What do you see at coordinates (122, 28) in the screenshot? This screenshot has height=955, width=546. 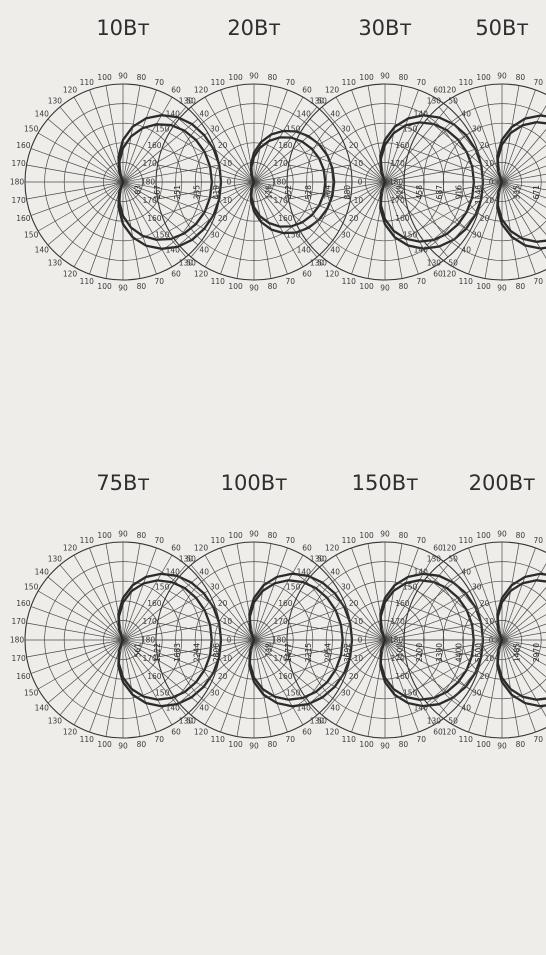 I see `power-title: 10Вт` at bounding box center [122, 28].